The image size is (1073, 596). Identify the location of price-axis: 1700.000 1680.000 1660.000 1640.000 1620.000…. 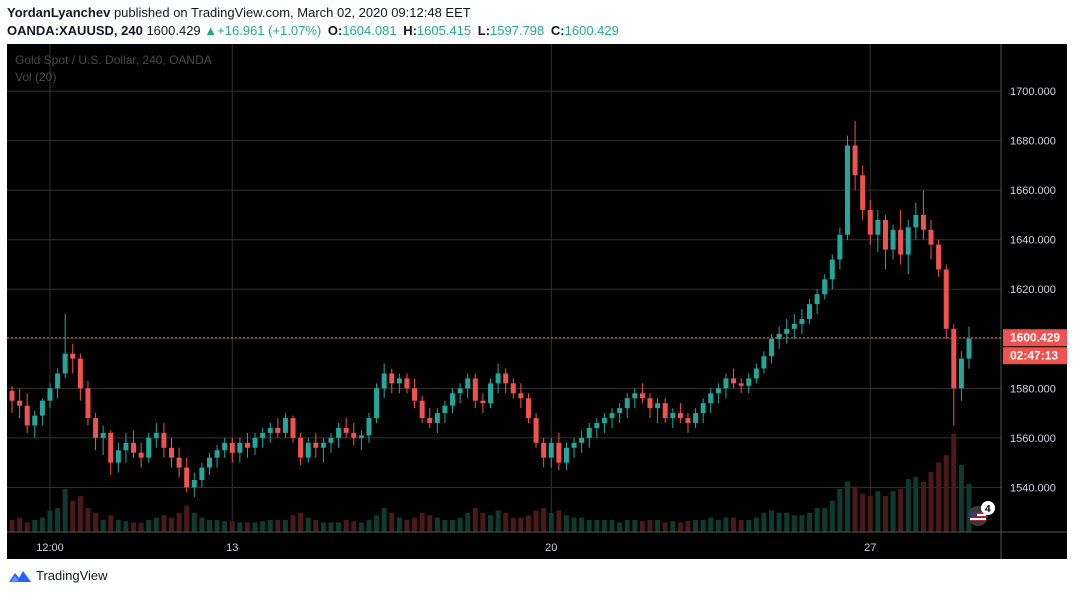
(1033, 290).